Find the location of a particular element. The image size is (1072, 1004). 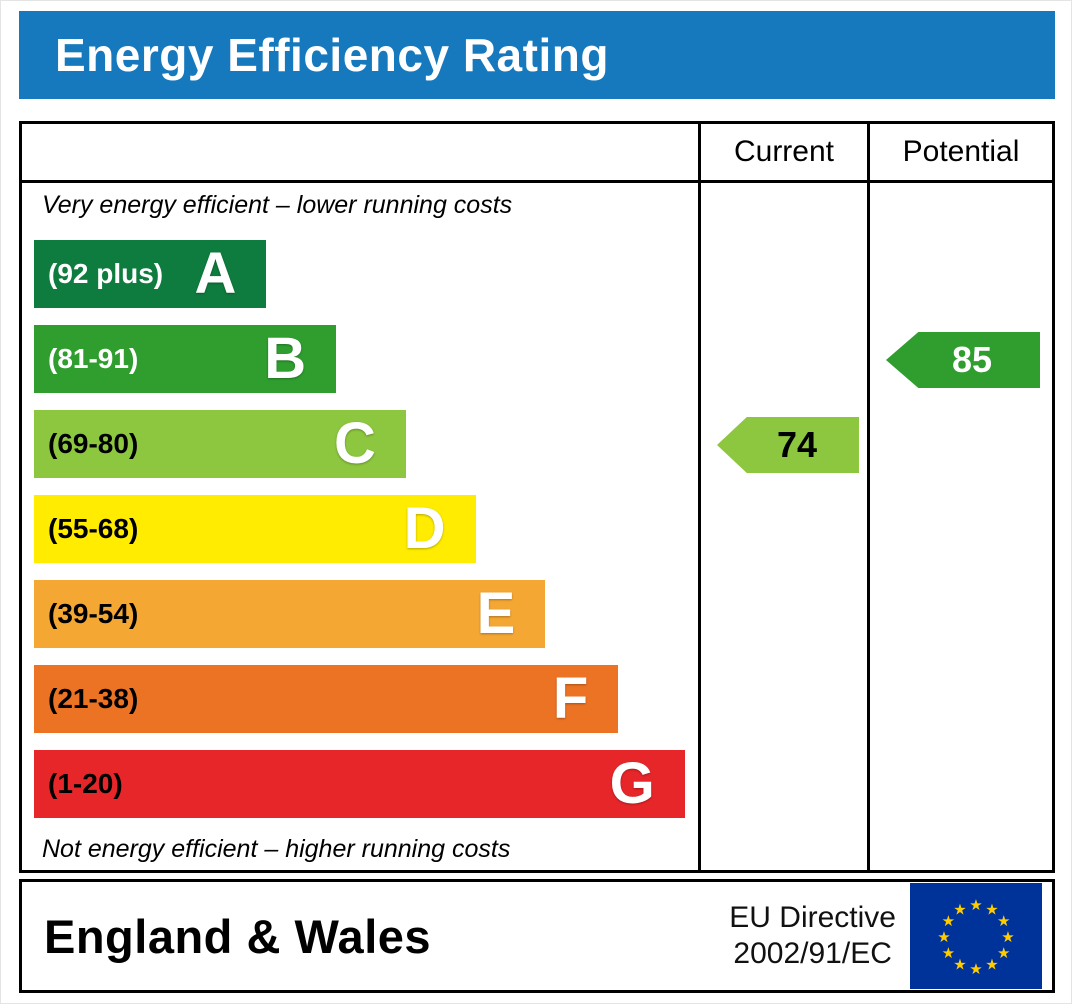

band-range-label: (92 plus) is located at coordinates (106, 273).